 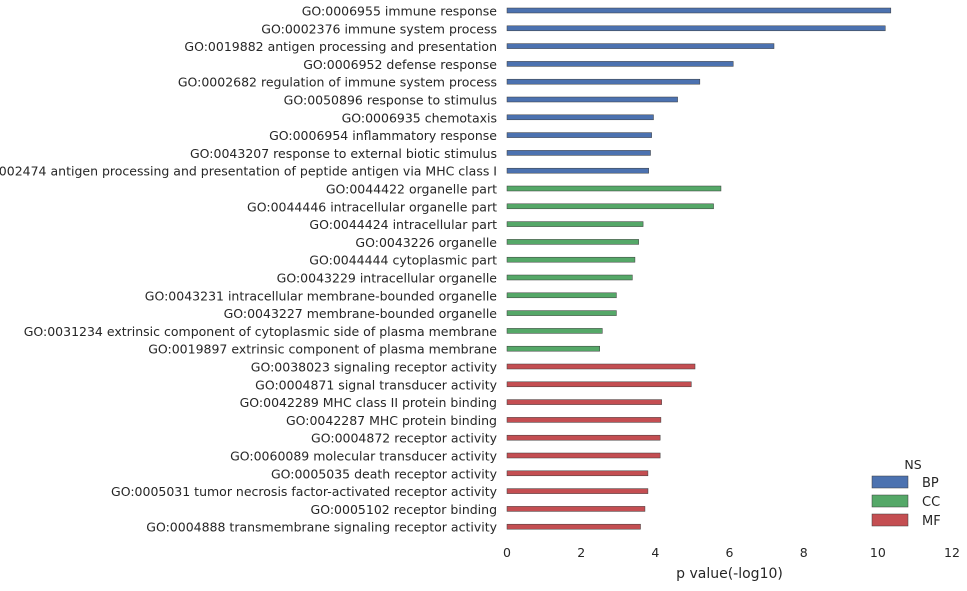 I want to click on x-tick-label: 2, so click(x=581, y=552).